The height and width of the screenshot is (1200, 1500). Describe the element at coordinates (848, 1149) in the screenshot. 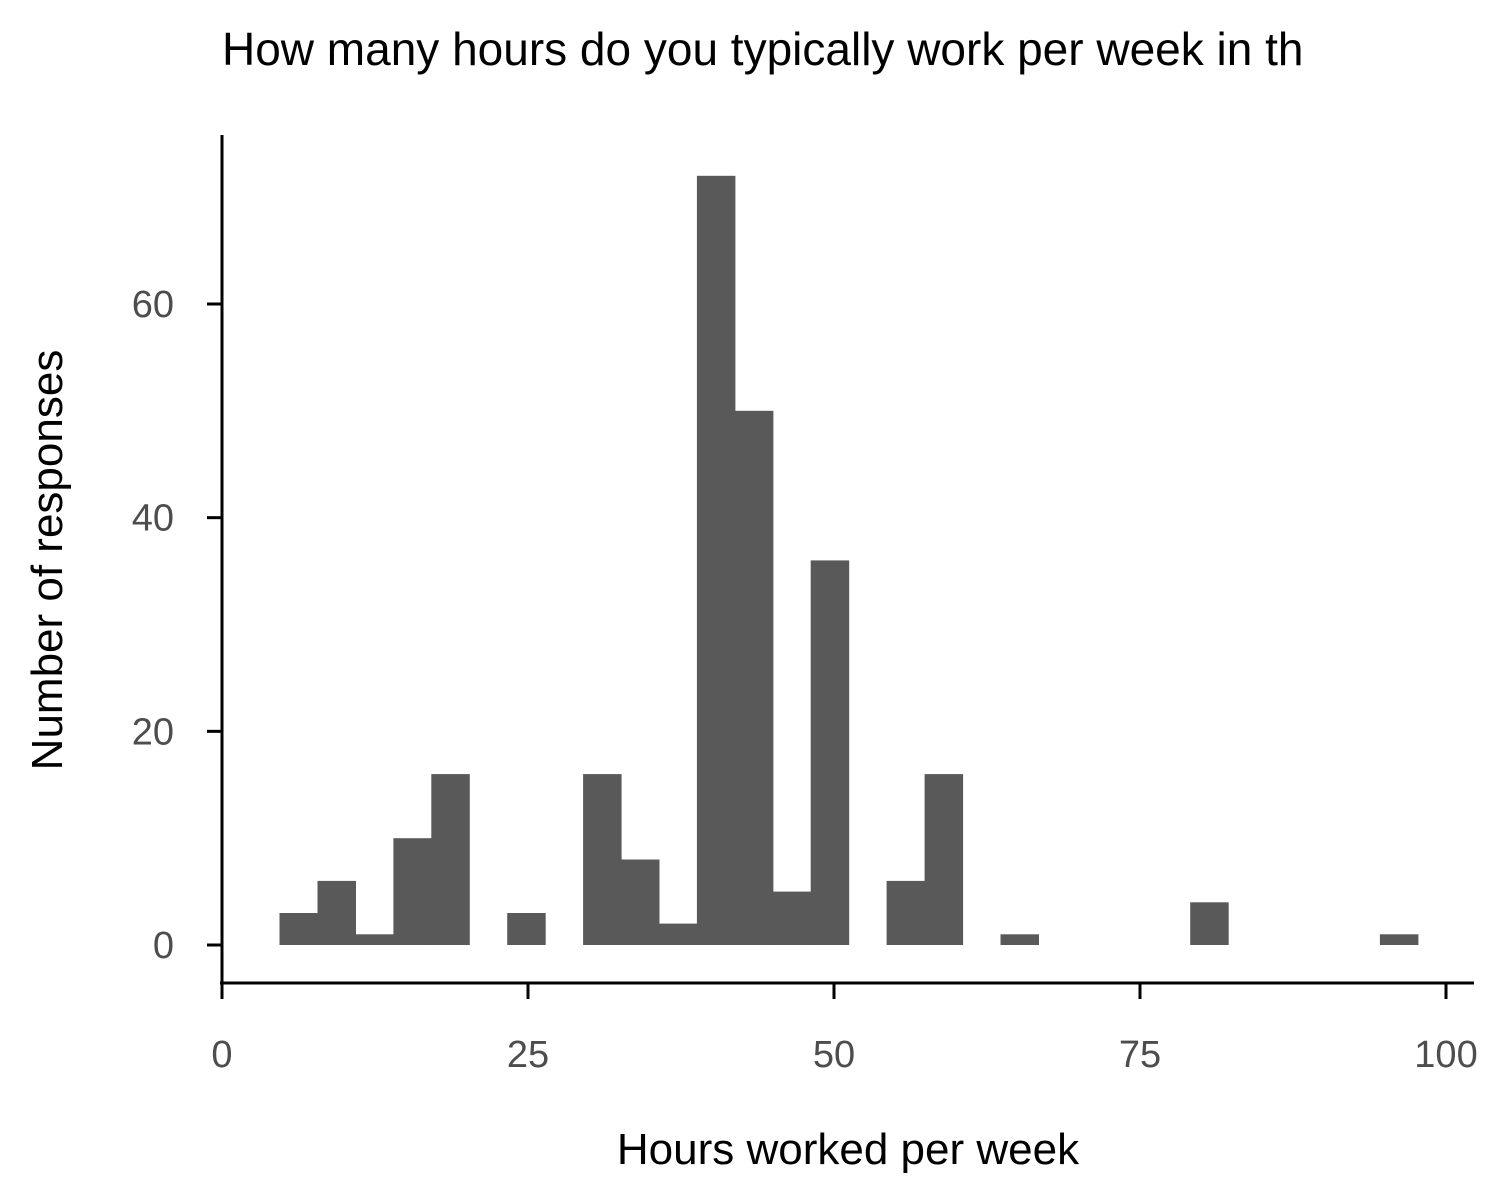

I see `x-axis-title: Hours worked per week` at that location.